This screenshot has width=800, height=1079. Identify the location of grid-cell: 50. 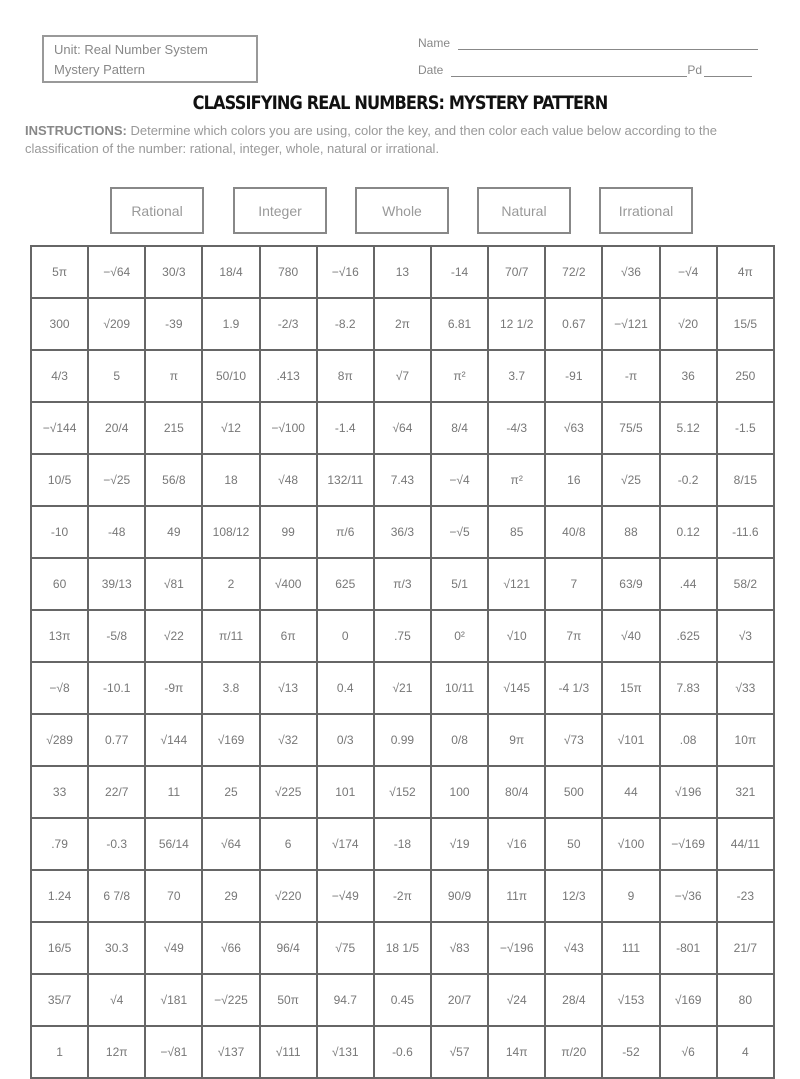
(574, 844).